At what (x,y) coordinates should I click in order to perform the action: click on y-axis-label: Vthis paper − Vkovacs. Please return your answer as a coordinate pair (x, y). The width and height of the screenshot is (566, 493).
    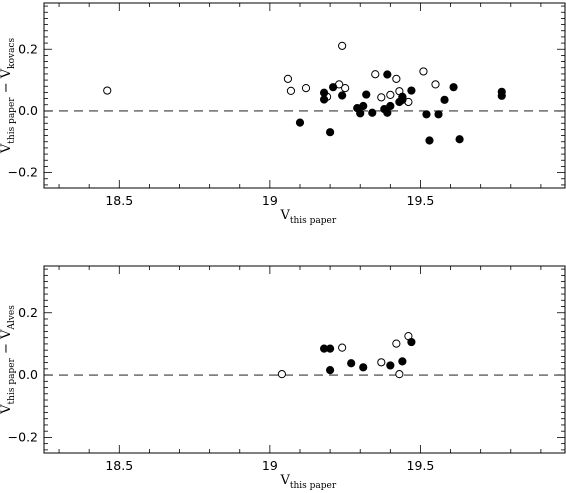
    Looking at the image, I should click on (8, 96).